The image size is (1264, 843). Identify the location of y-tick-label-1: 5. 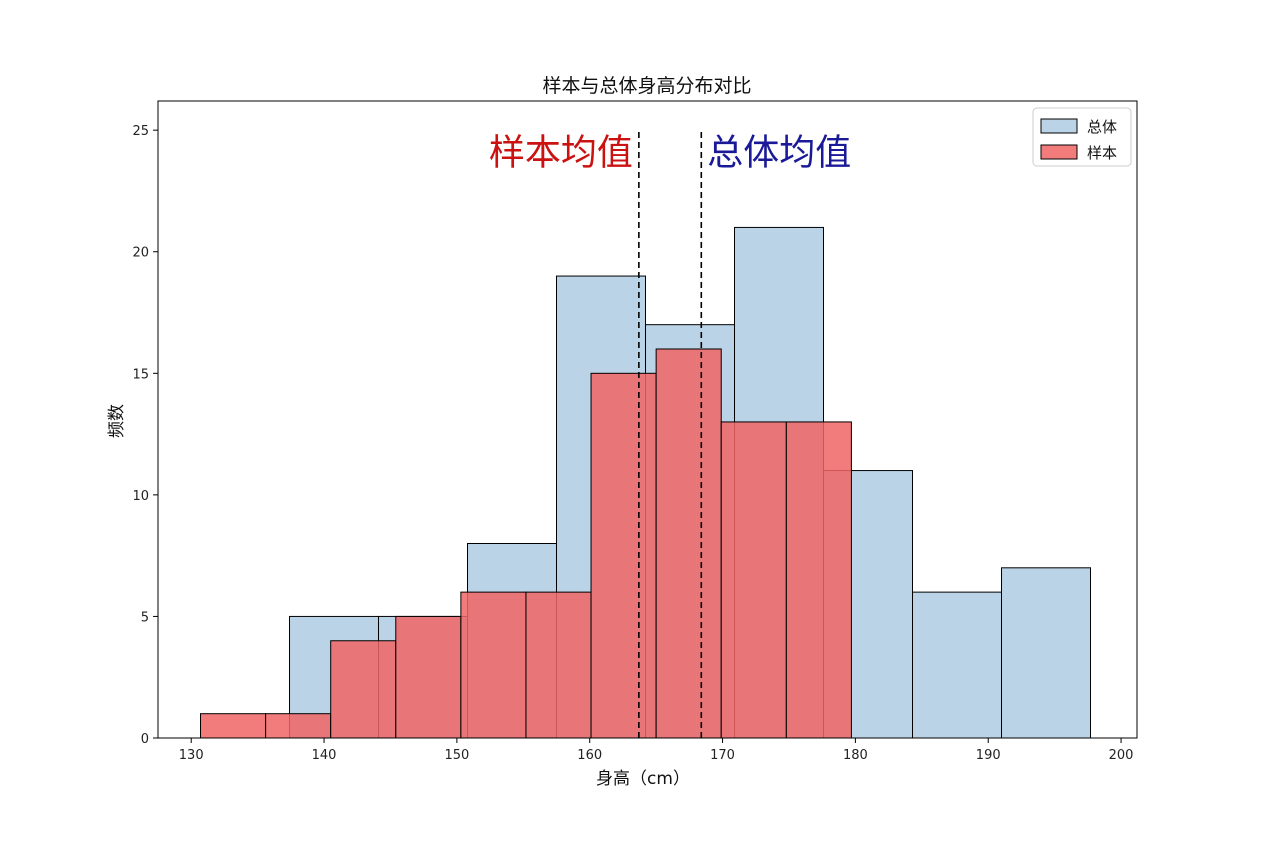
(145, 617).